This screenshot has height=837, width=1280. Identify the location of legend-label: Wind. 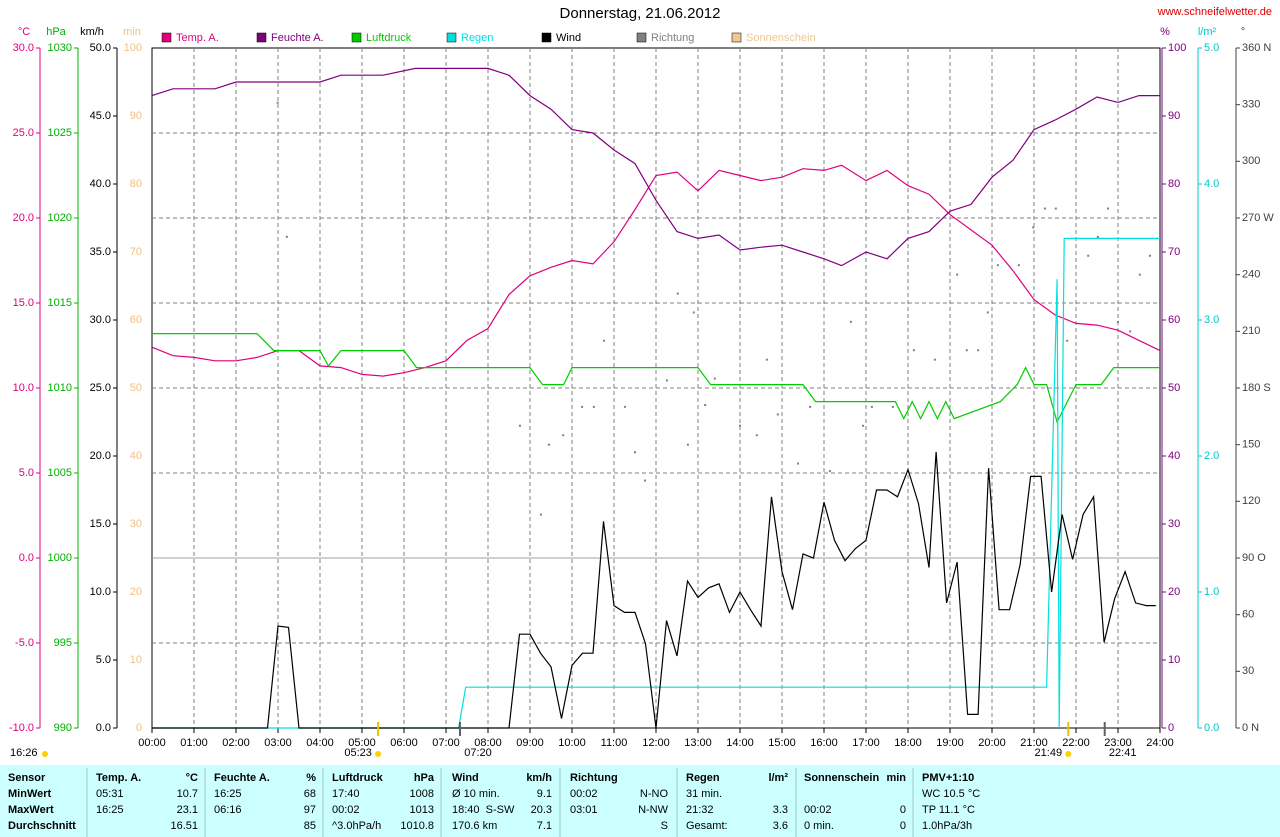
(568, 38).